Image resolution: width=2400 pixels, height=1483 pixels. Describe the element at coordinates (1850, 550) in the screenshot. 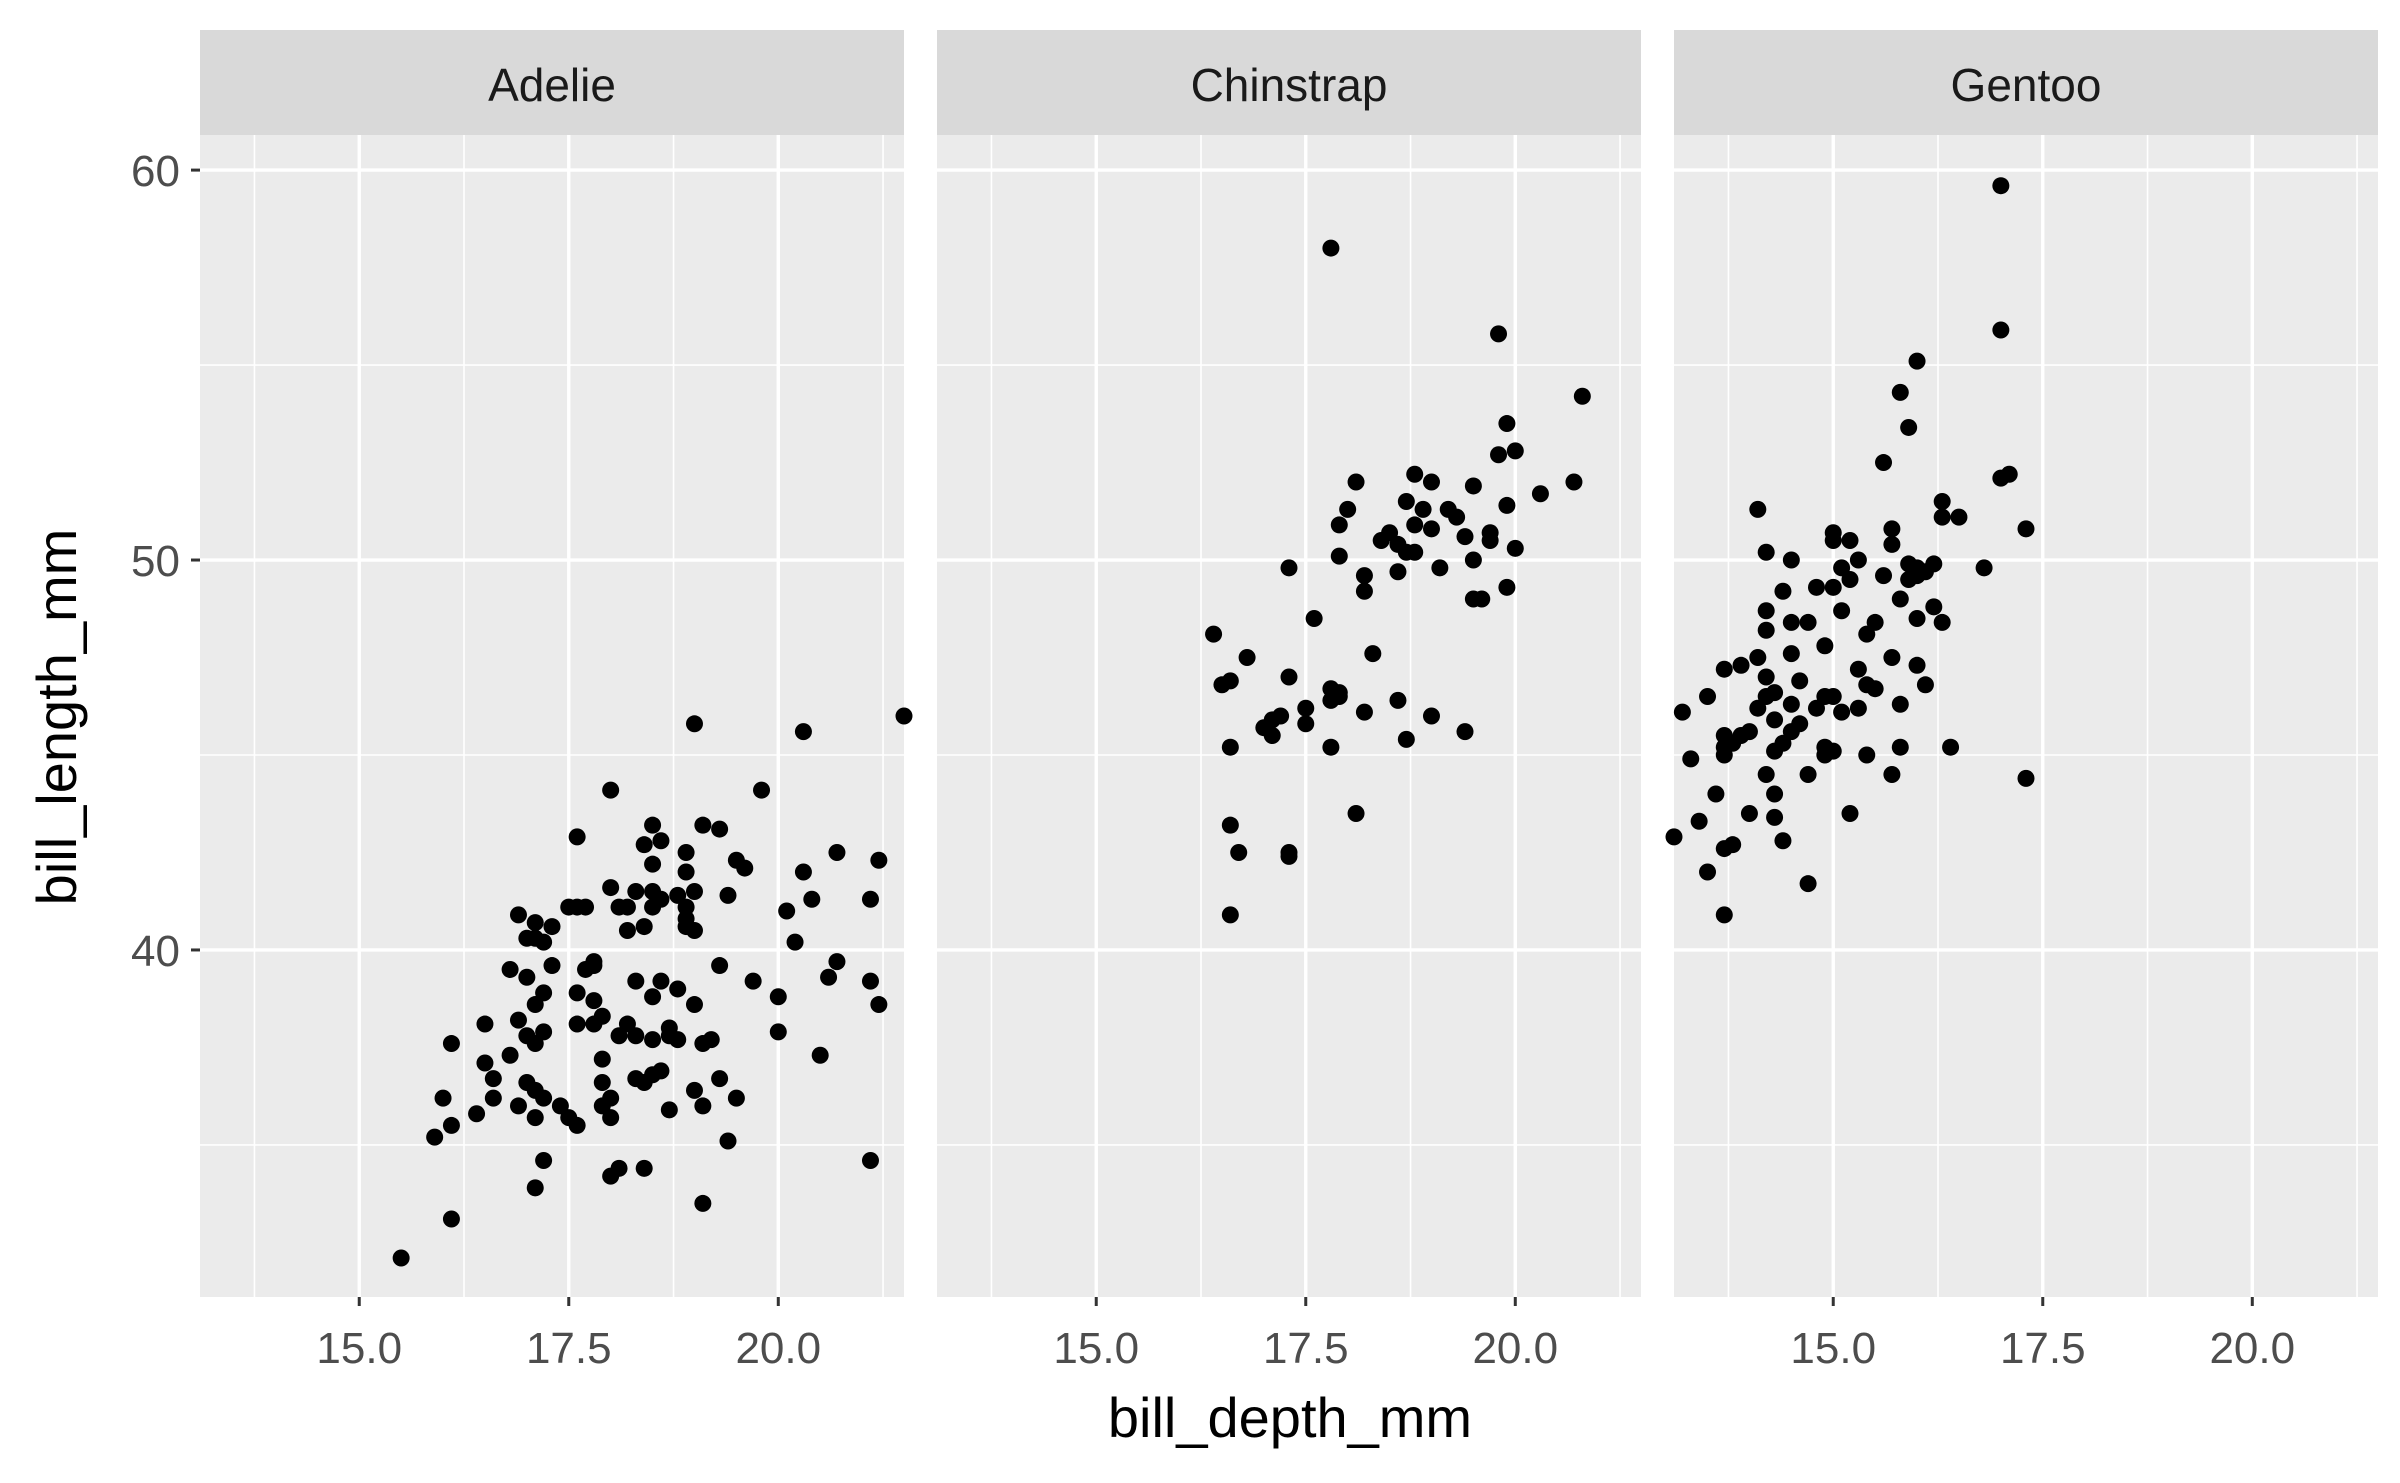

I see `data-points` at that location.